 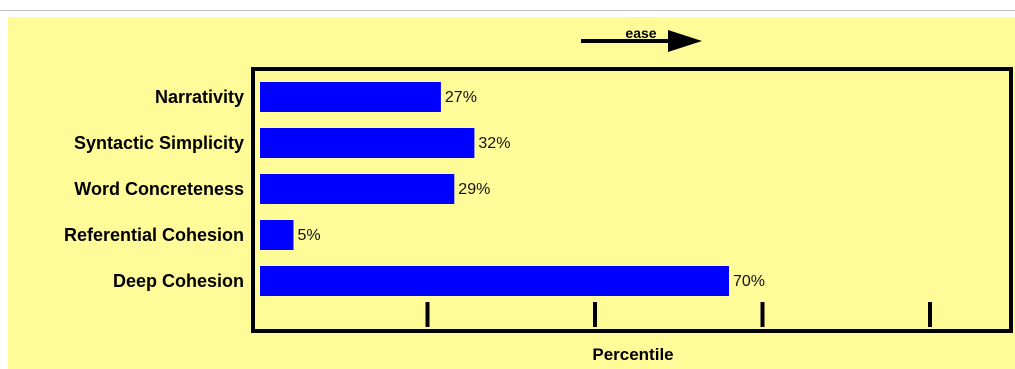 I want to click on top-divider, so click(x=507, y=10).